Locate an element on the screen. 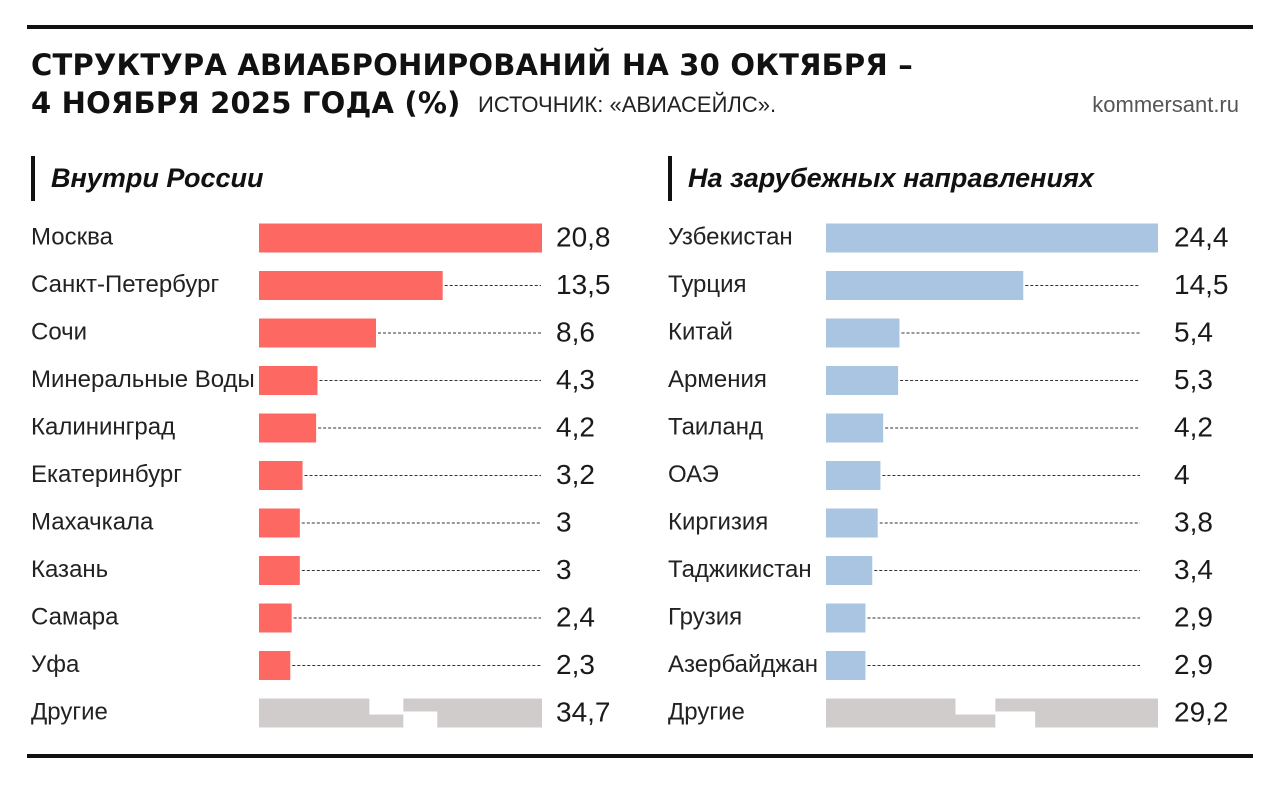  value-label: 34,7 is located at coordinates (583, 711).